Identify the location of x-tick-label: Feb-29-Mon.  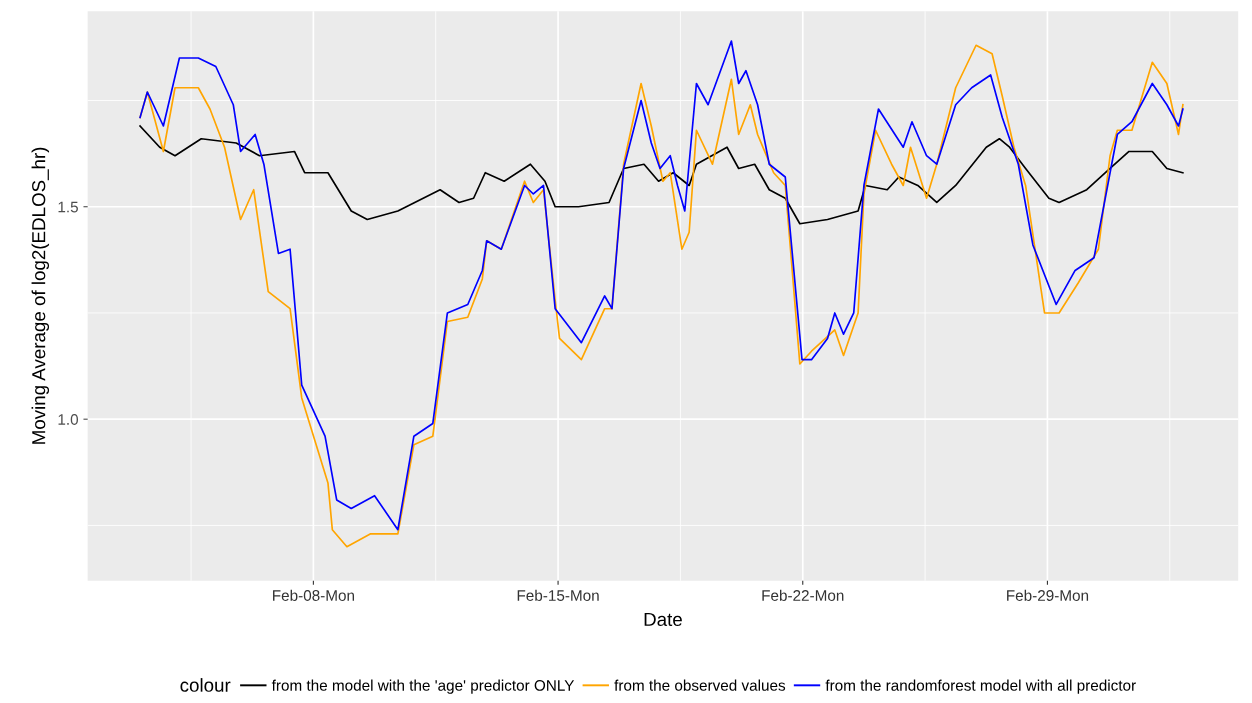
(1048, 595).